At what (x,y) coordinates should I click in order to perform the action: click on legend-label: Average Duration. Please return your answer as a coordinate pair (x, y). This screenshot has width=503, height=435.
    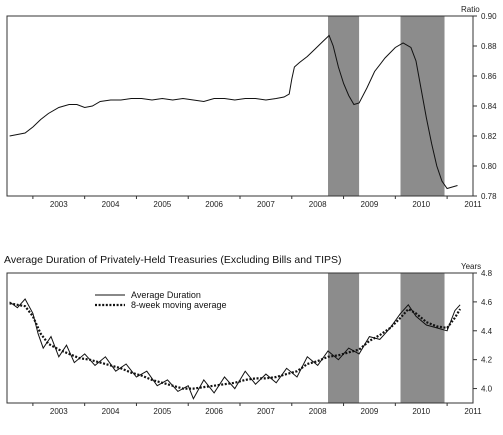
    Looking at the image, I should click on (166, 295).